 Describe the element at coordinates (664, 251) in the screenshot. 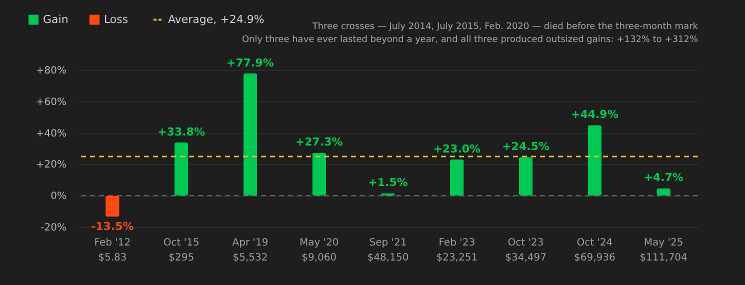

I see `x-tick-label: May '25 $111,704` at that location.